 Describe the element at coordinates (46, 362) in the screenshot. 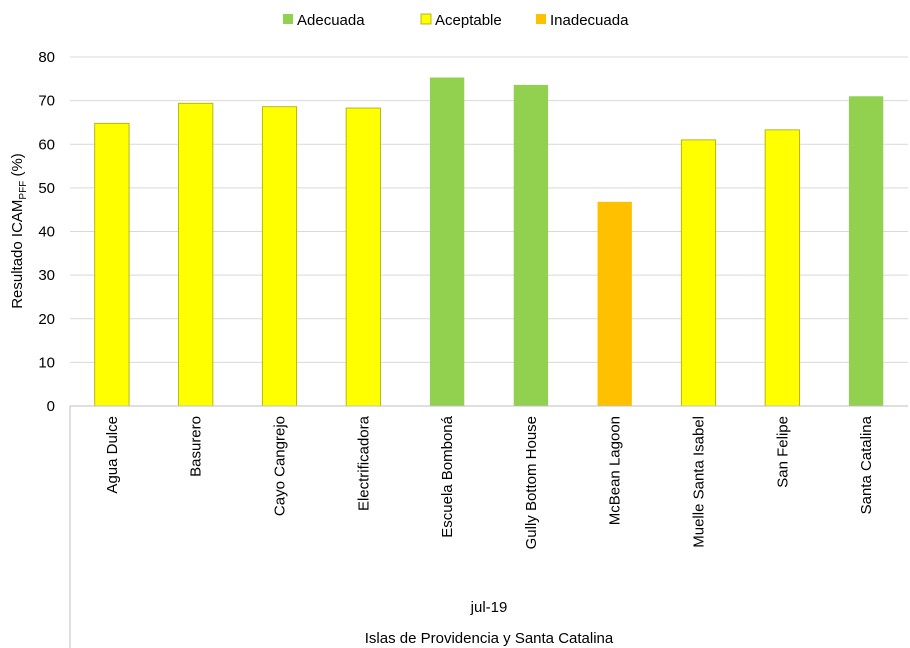

I see `y-tick-label: 10` at that location.